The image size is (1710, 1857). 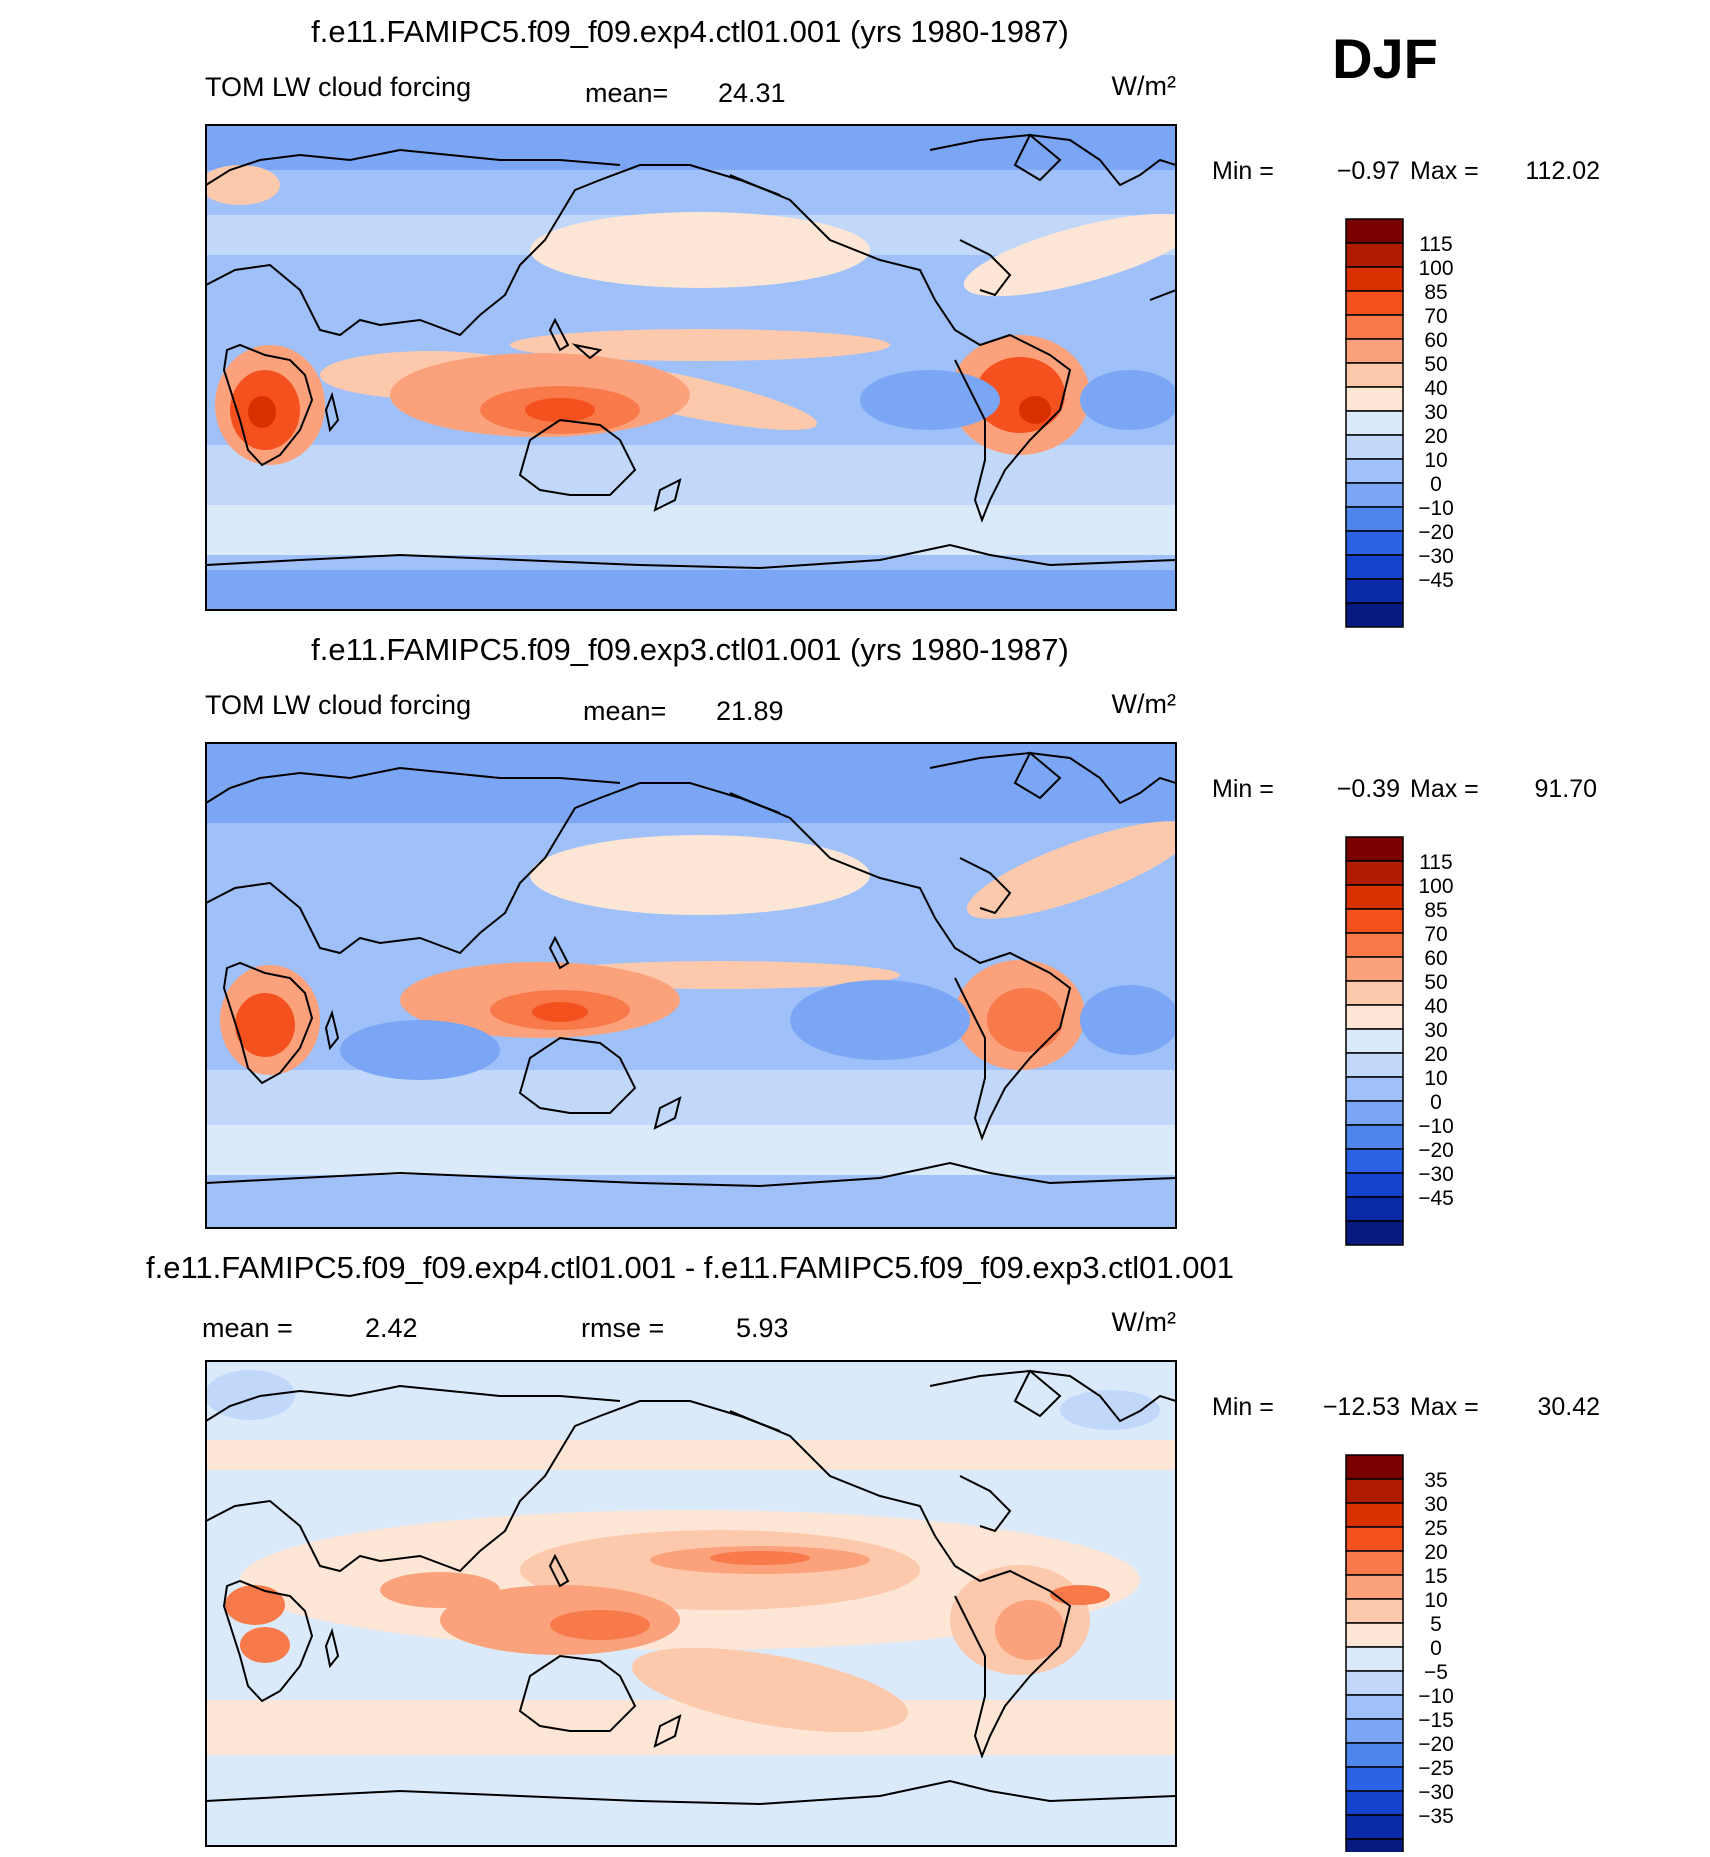 I want to click on colorbar-label: 30, so click(x=1435, y=1504).